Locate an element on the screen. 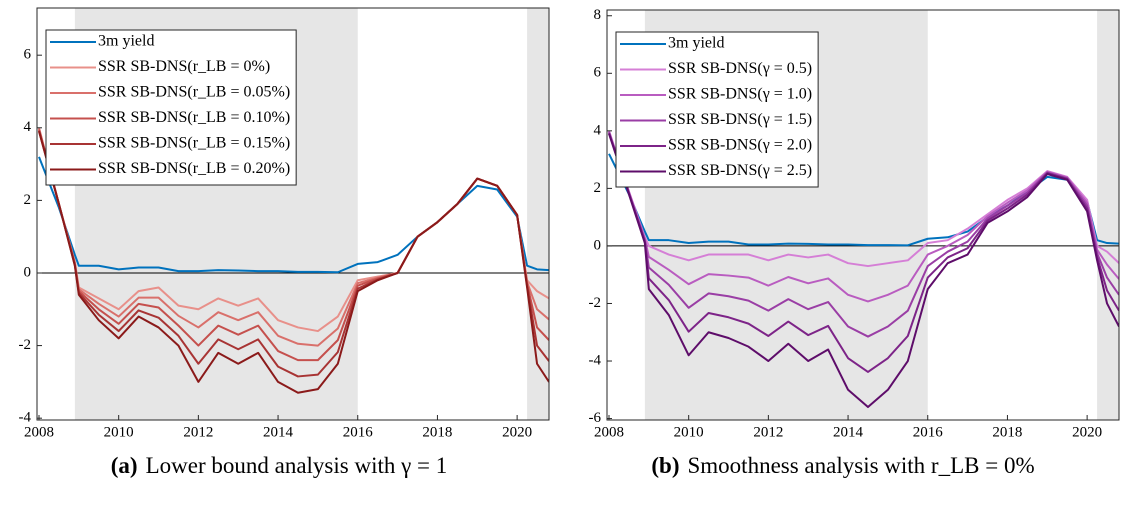  y-tick-label: 8 is located at coordinates (598, 15).